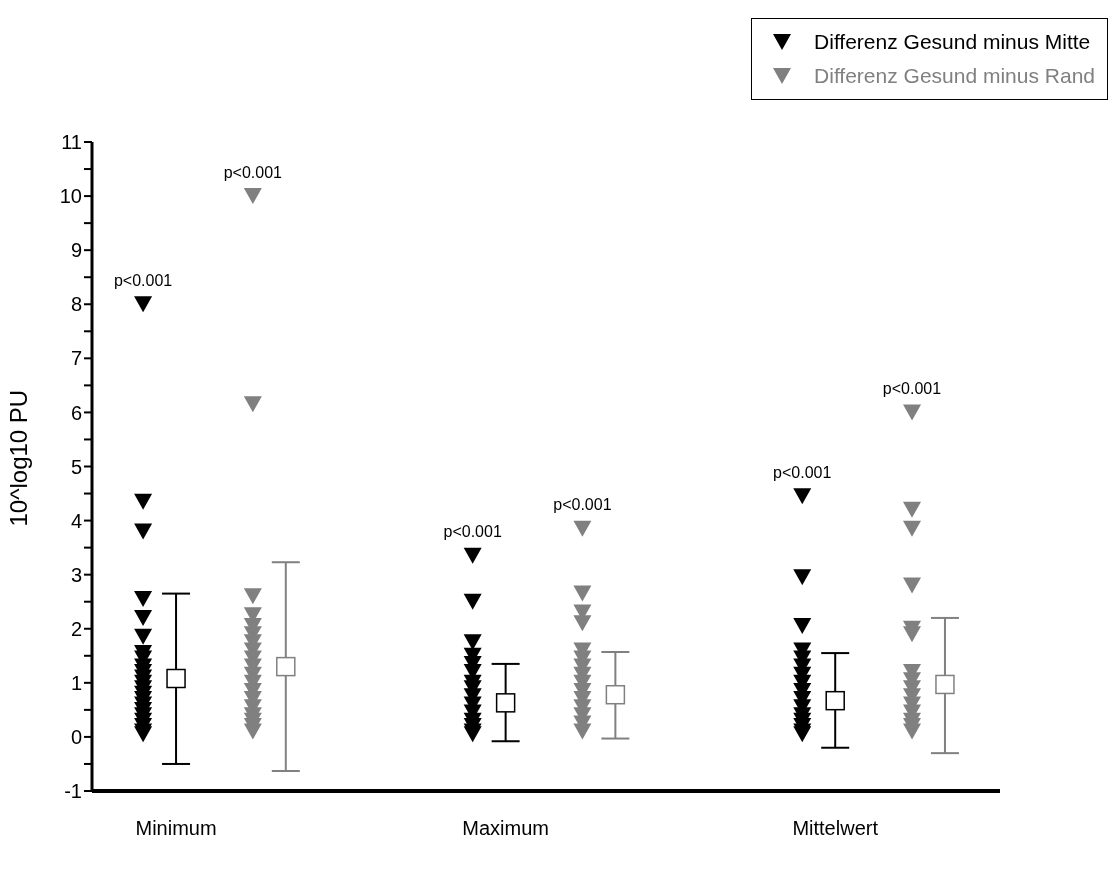 This screenshot has width=1117, height=893. I want to click on y-tick-label: 4, so click(76, 520).